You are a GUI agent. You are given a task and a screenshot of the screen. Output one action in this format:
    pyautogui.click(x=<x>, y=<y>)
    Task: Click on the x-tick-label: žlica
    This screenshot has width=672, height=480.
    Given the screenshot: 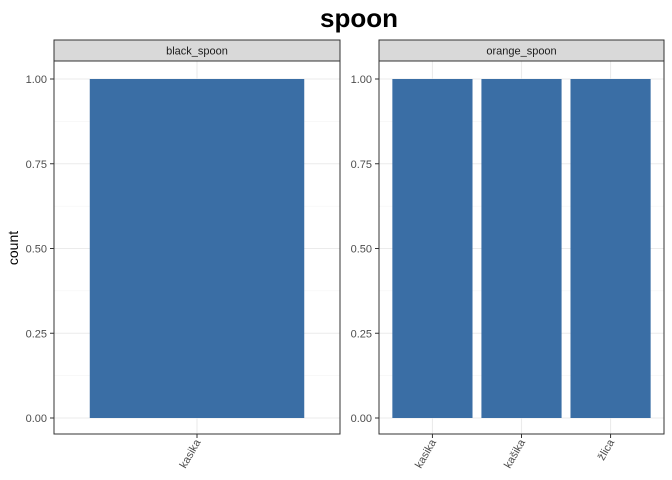 What is the action you would take?
    pyautogui.click(x=607, y=450)
    